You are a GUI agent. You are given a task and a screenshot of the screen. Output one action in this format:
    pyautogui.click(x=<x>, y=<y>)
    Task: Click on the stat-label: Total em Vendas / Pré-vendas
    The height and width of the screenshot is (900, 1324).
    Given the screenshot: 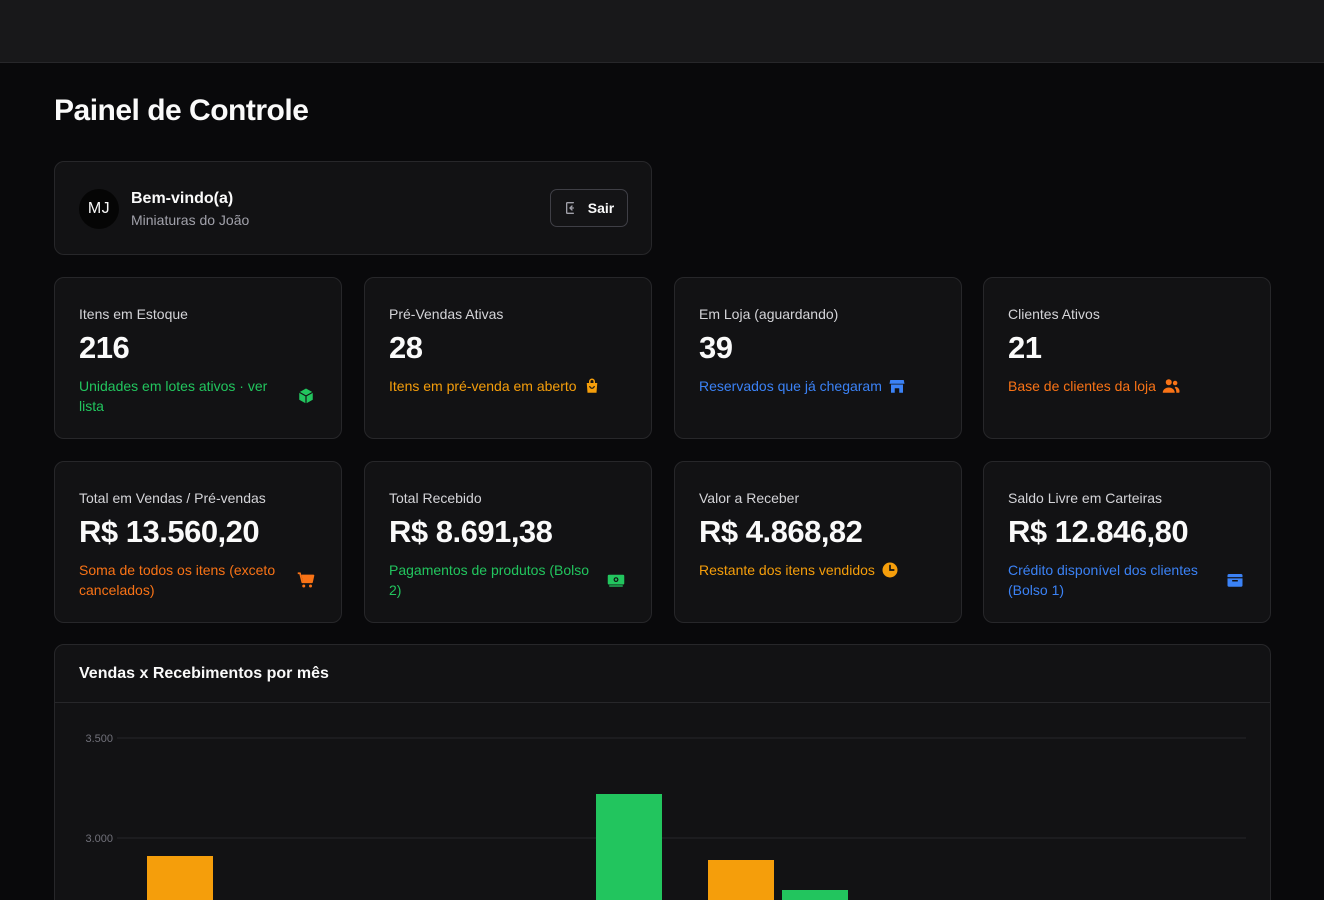 What is the action you would take?
    pyautogui.click(x=172, y=498)
    